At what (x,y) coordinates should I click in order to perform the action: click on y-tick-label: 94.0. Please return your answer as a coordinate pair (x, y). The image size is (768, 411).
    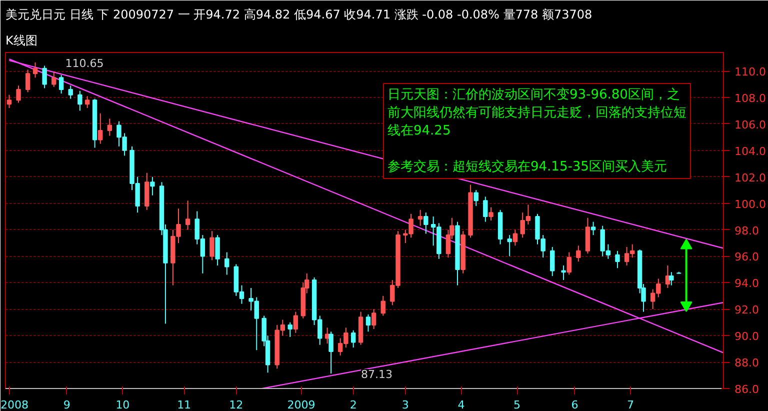
    Looking at the image, I should click on (746, 283).